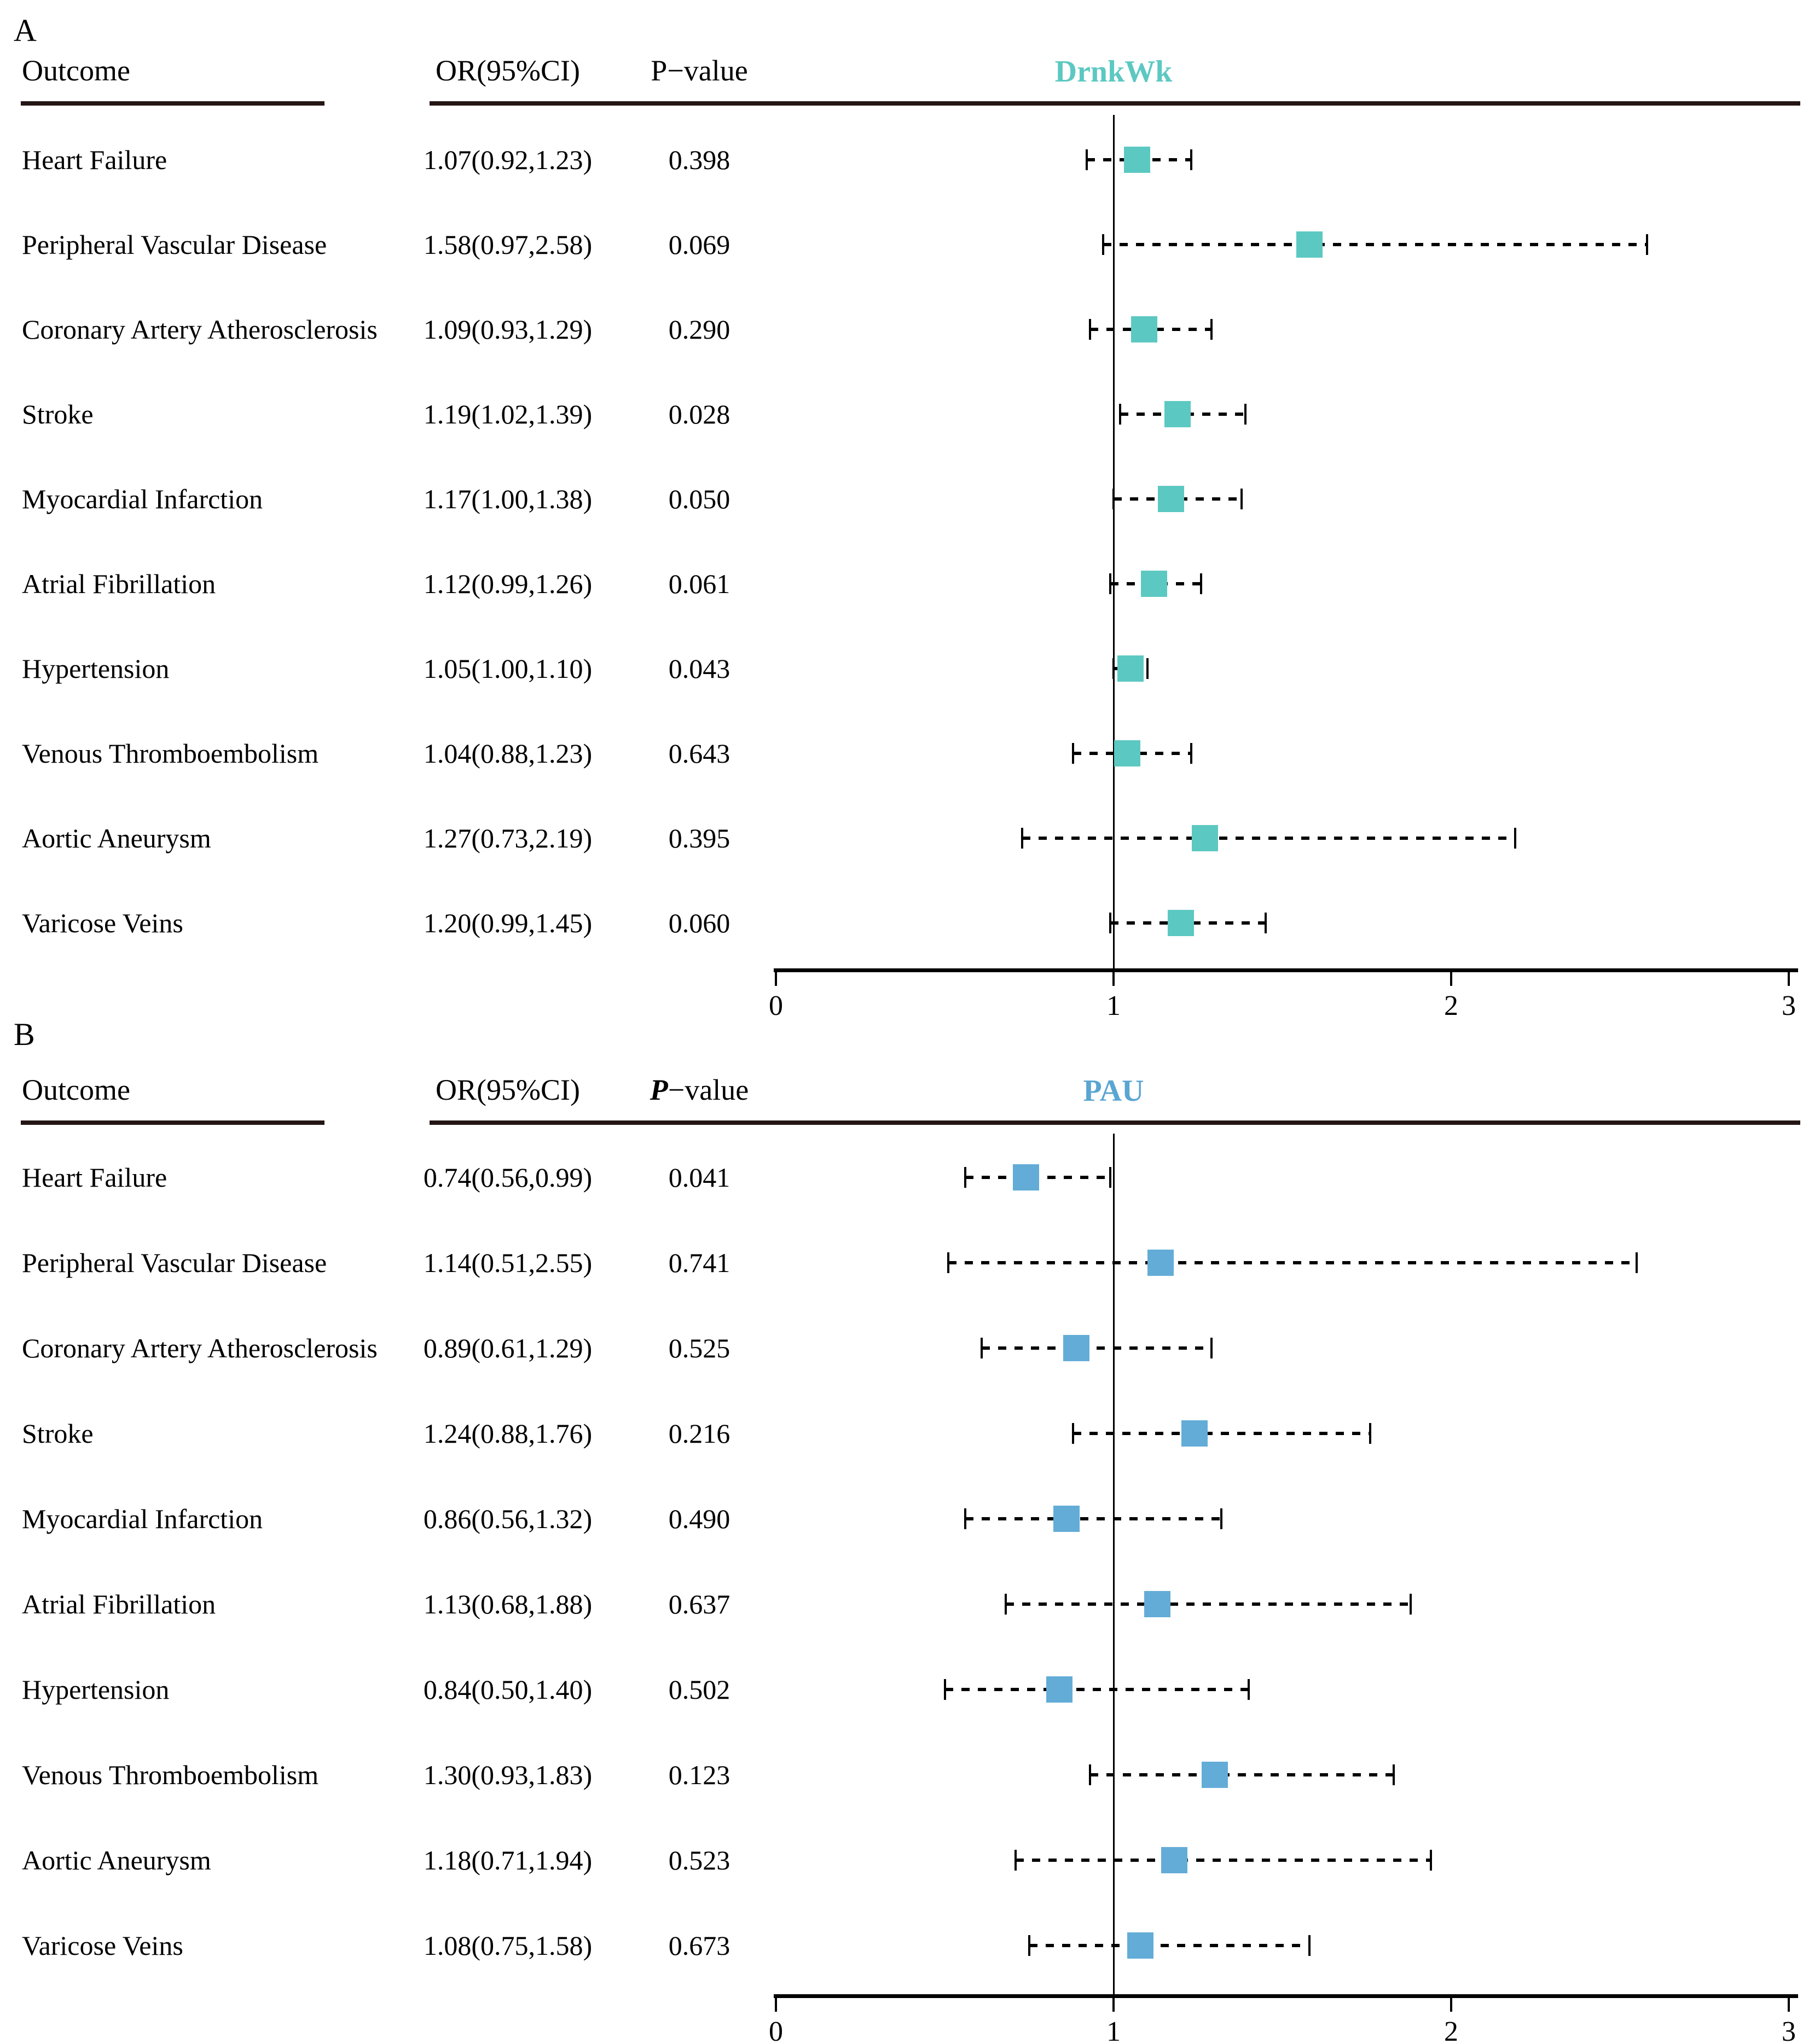 This screenshot has height=2044, width=1803. What do you see at coordinates (94, 1177) in the screenshot?
I see `outcome-label: Heart Failure` at bounding box center [94, 1177].